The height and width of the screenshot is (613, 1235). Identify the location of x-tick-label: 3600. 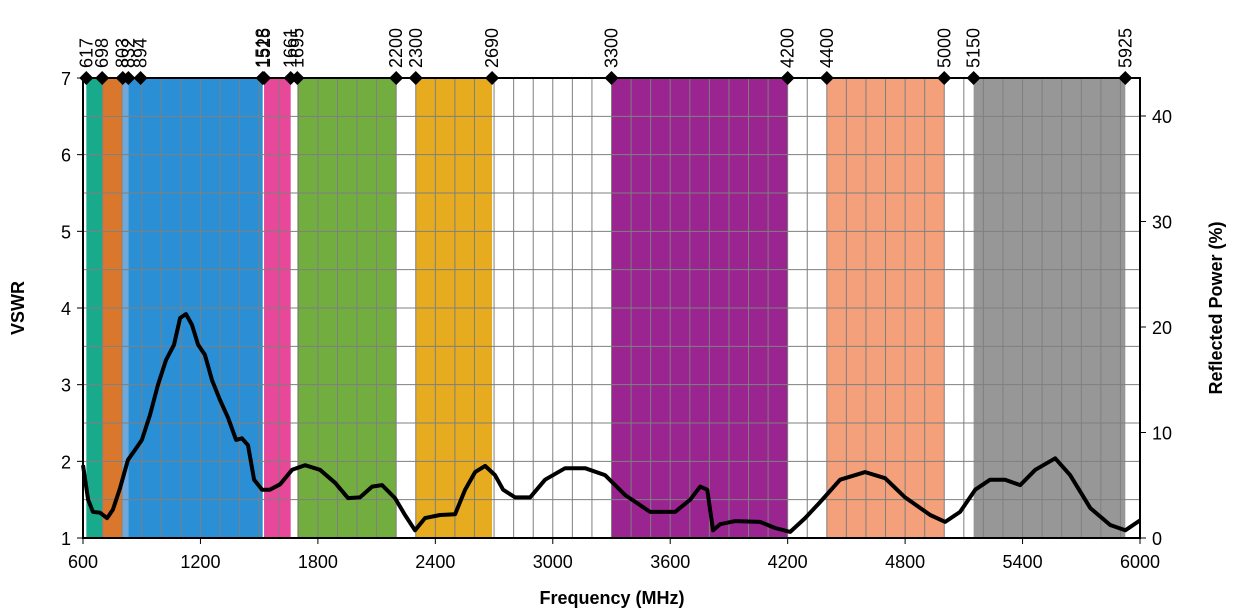
(670, 562).